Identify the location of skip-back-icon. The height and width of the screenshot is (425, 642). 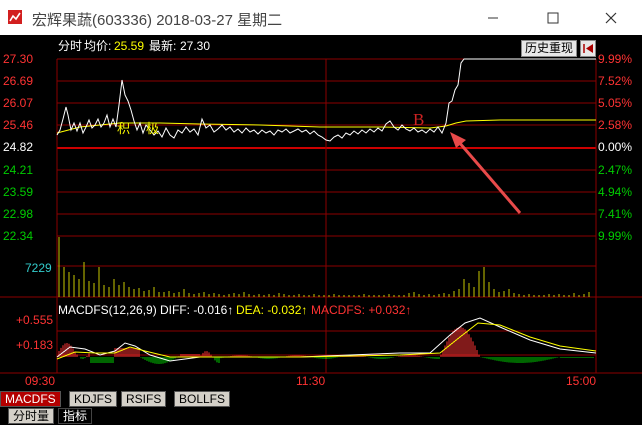
(588, 48).